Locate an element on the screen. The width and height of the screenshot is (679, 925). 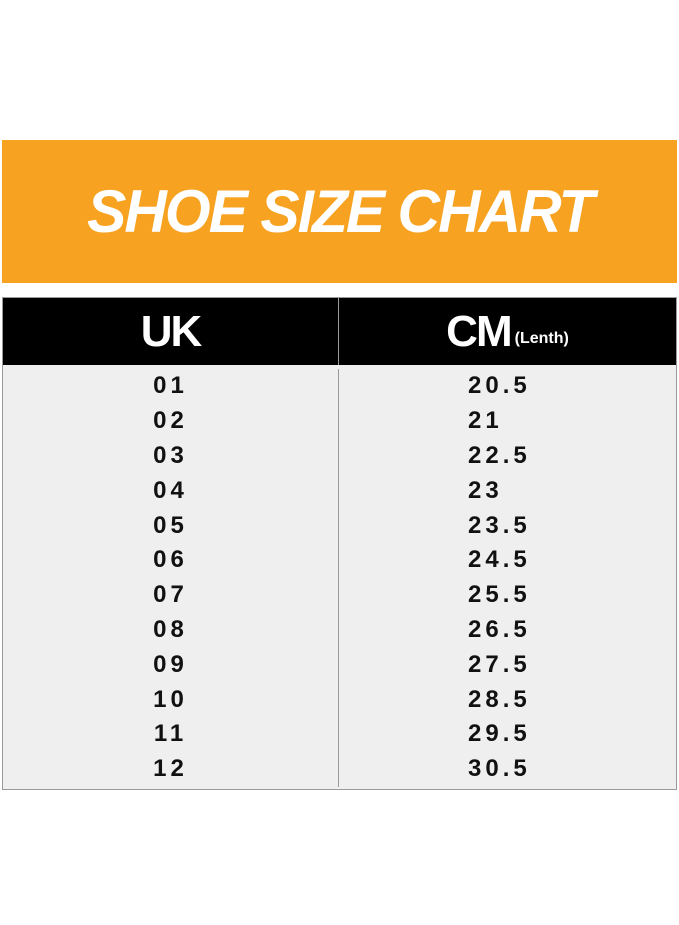
uk-cell: 03 is located at coordinates (170, 455).